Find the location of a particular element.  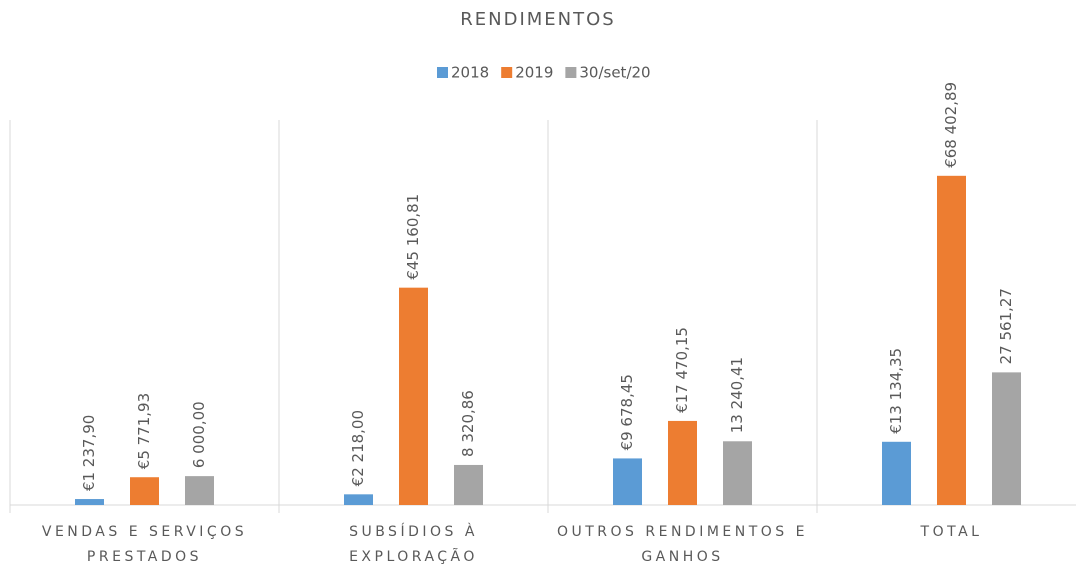

data-label: 8 320,86 is located at coordinates (468, 423).